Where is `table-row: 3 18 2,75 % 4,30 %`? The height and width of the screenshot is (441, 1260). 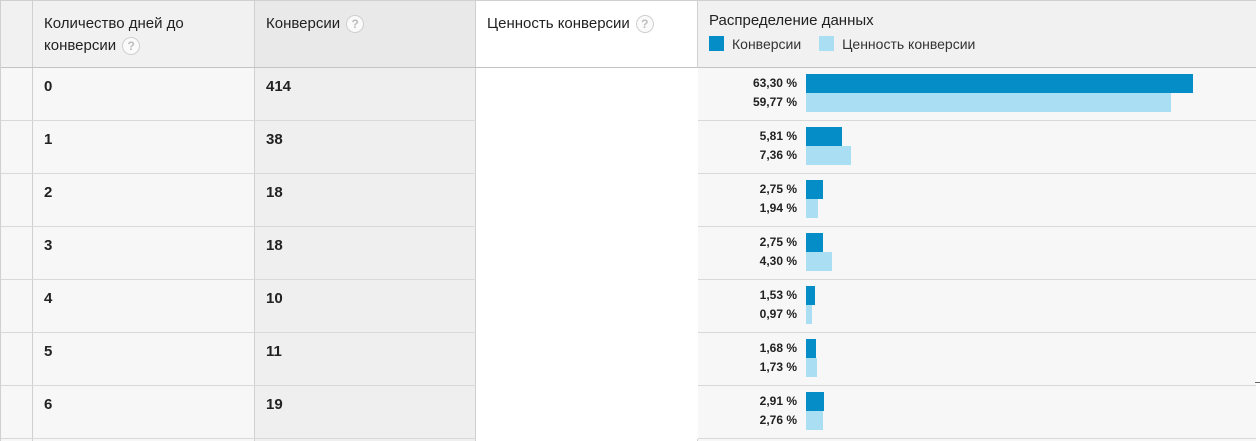 table-row: 3 18 2,75 % 4,30 % is located at coordinates (628, 253).